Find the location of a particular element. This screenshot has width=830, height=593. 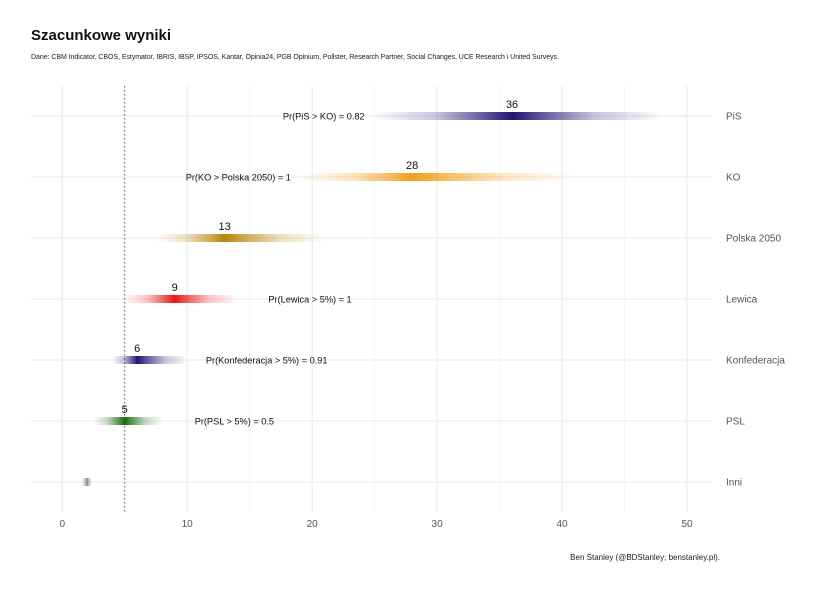

category-label: Inni is located at coordinates (734, 483).